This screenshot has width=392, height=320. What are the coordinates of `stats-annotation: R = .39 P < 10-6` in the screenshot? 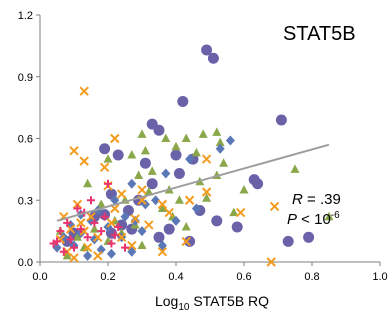 It's located at (314, 209).